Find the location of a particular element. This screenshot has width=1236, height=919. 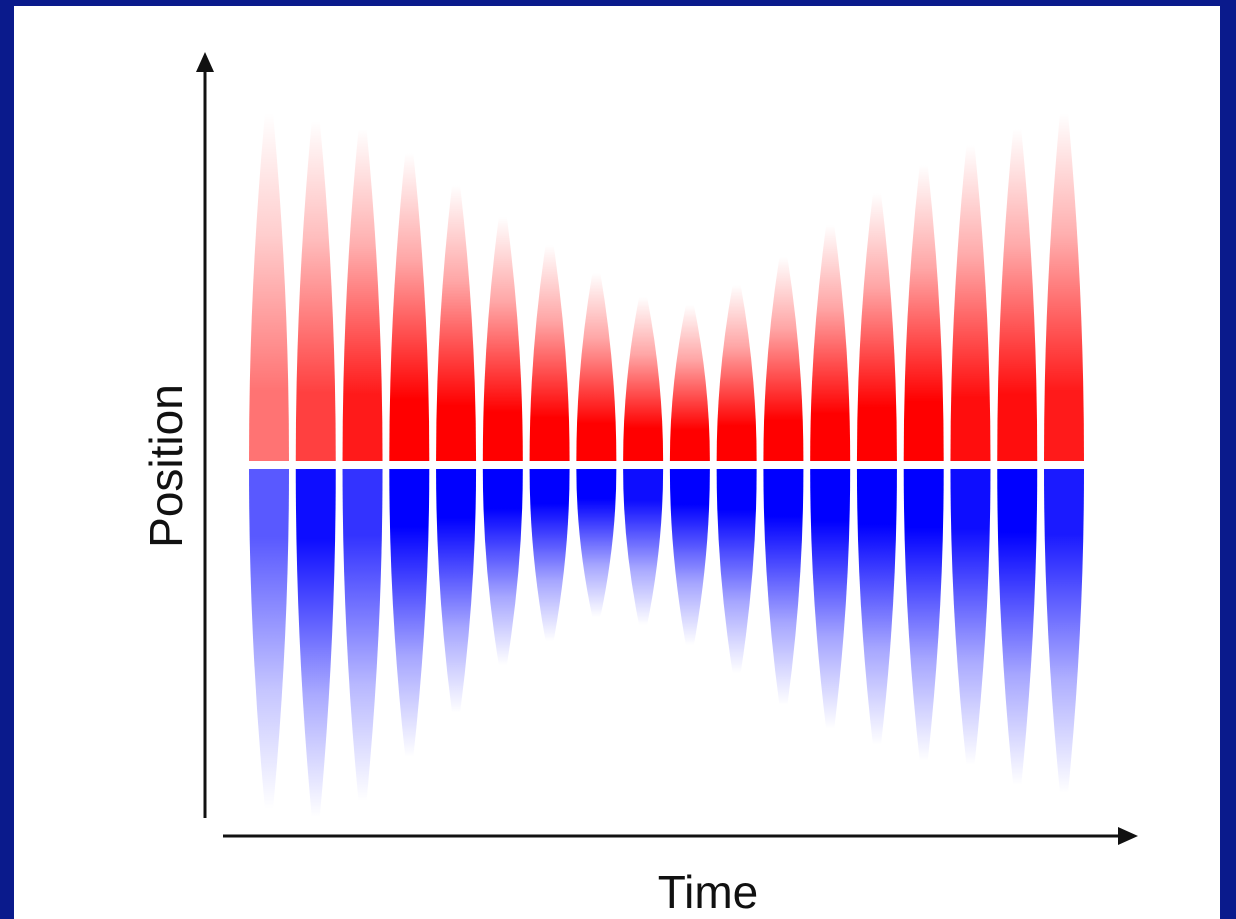

y-axis-arrow-icon is located at coordinates (205, 62).